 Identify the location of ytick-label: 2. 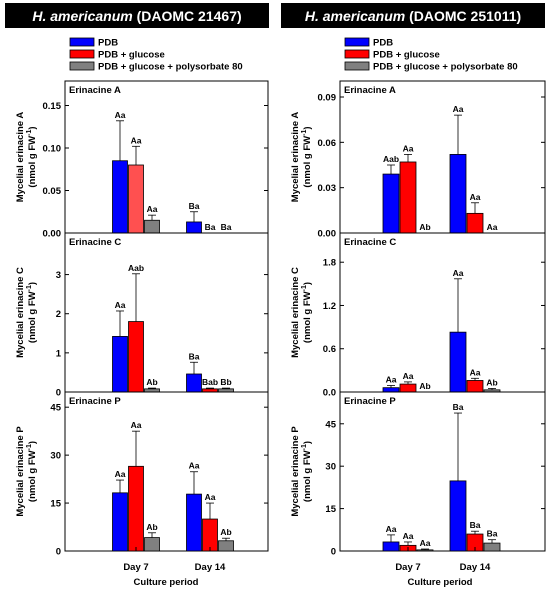
(58, 314).